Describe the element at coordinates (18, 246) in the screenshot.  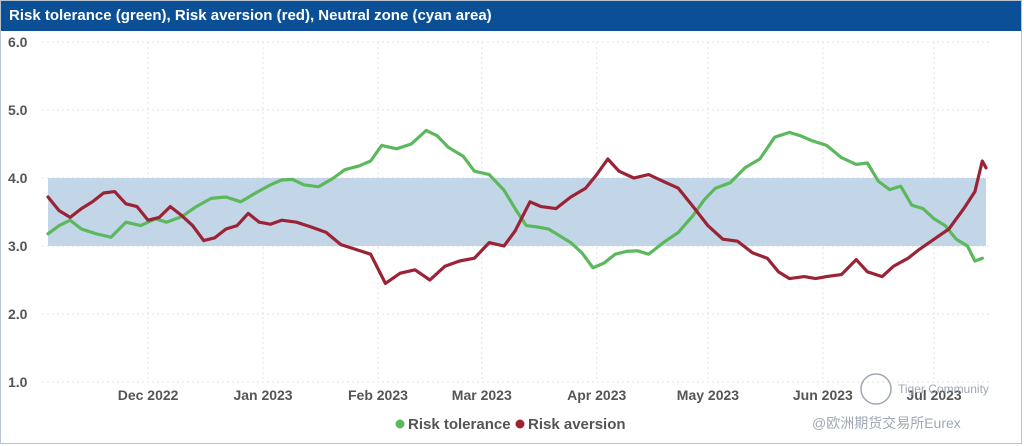
I see `y-tick-label: 3.0` at that location.